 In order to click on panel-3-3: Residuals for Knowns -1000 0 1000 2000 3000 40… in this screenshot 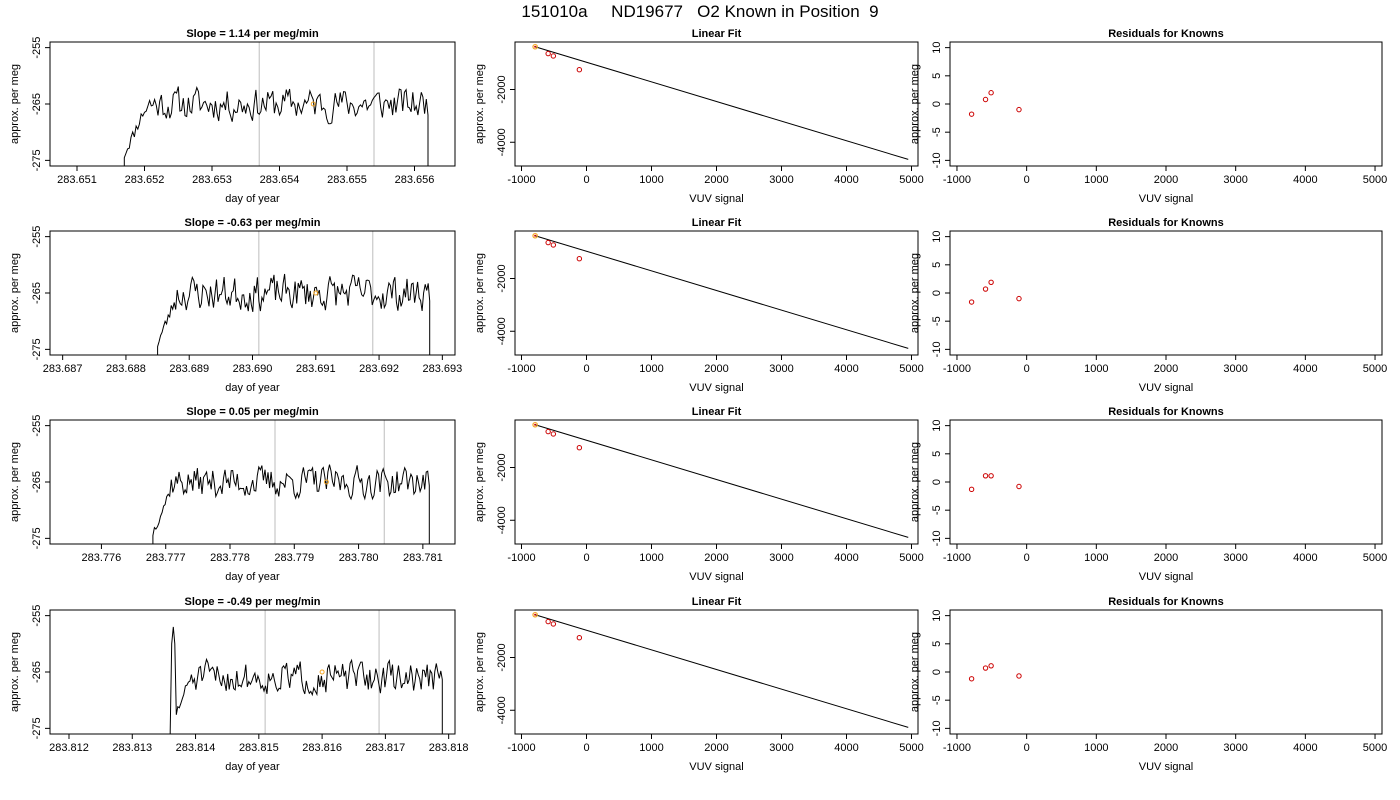, I will do `click(1148, 494)`.